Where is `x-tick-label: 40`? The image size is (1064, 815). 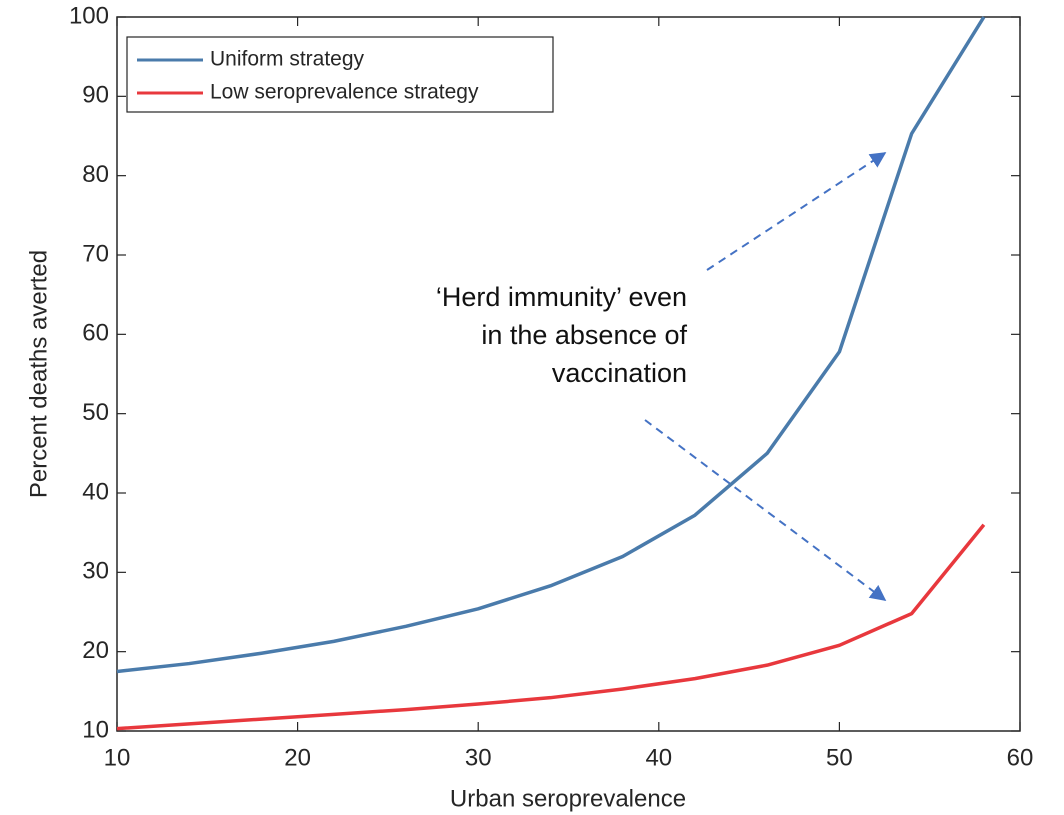
x-tick-label: 40 is located at coordinates (658, 757).